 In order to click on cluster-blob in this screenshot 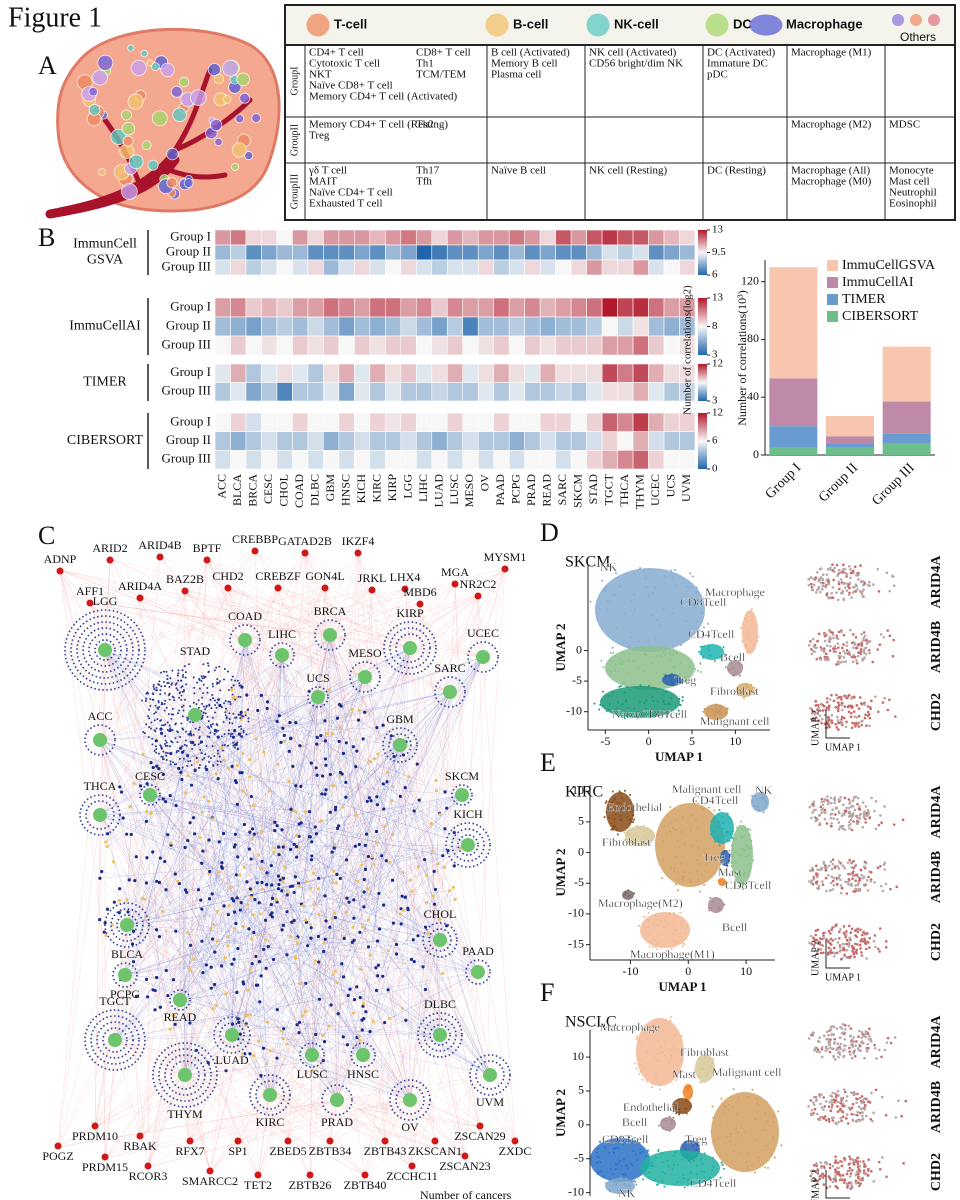, I will do `click(620, 1186)`.